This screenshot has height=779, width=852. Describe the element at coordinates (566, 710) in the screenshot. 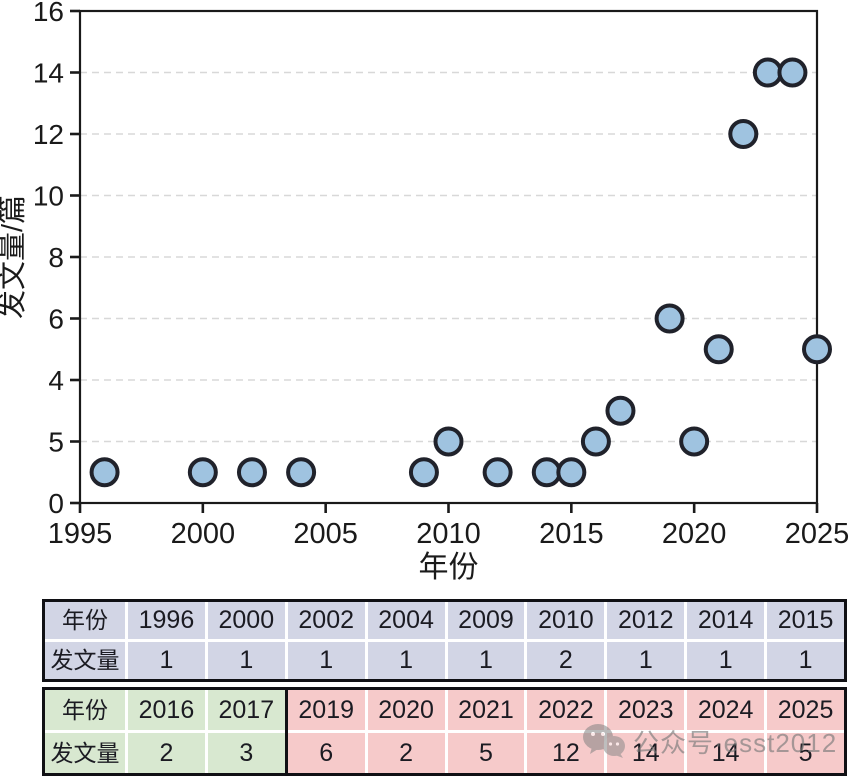

I see `year-cell: 2022` at that location.